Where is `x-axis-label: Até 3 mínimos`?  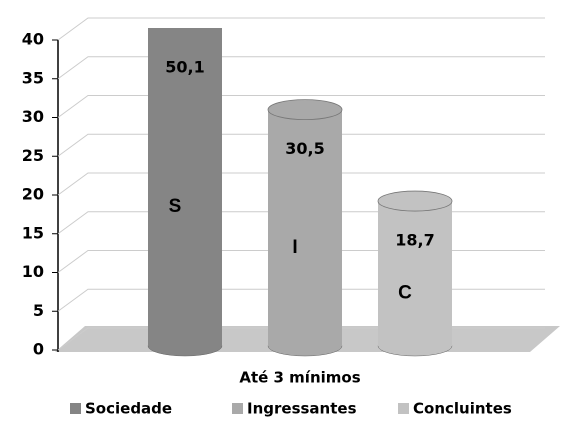 x-axis-label: Até 3 mínimos is located at coordinates (299, 378).